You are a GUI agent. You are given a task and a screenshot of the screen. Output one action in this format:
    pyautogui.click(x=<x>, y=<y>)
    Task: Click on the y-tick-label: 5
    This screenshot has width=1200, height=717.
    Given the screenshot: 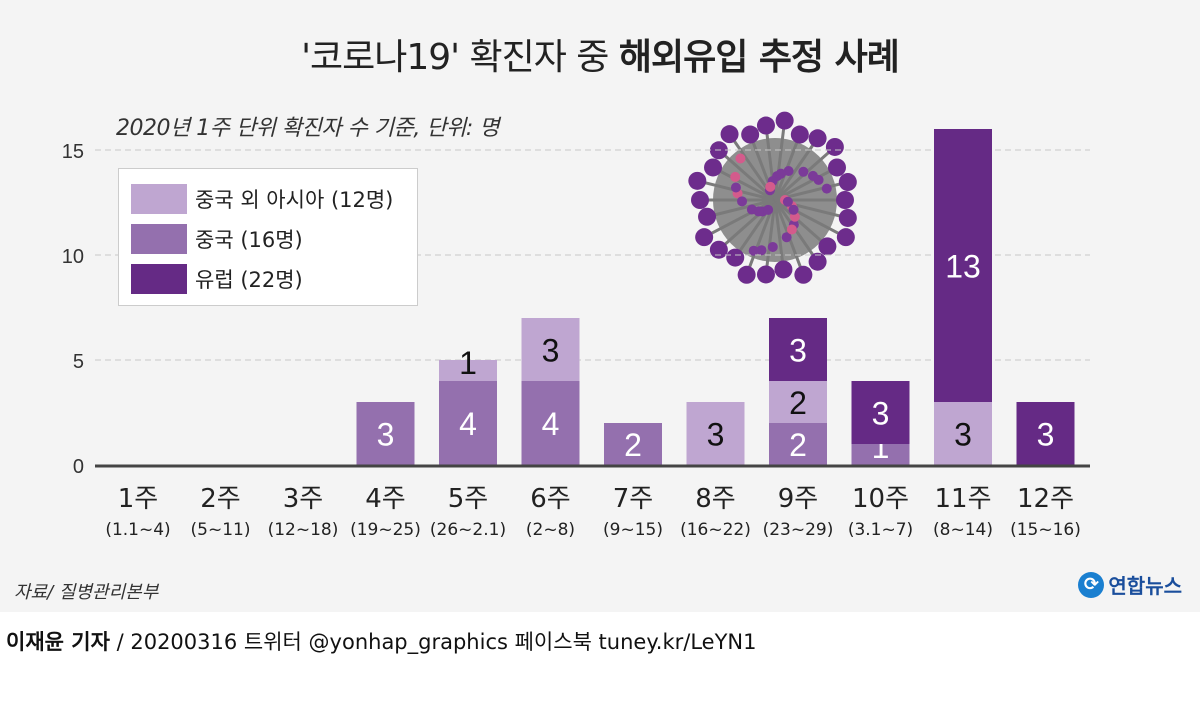 What is the action you would take?
    pyautogui.click(x=78, y=362)
    